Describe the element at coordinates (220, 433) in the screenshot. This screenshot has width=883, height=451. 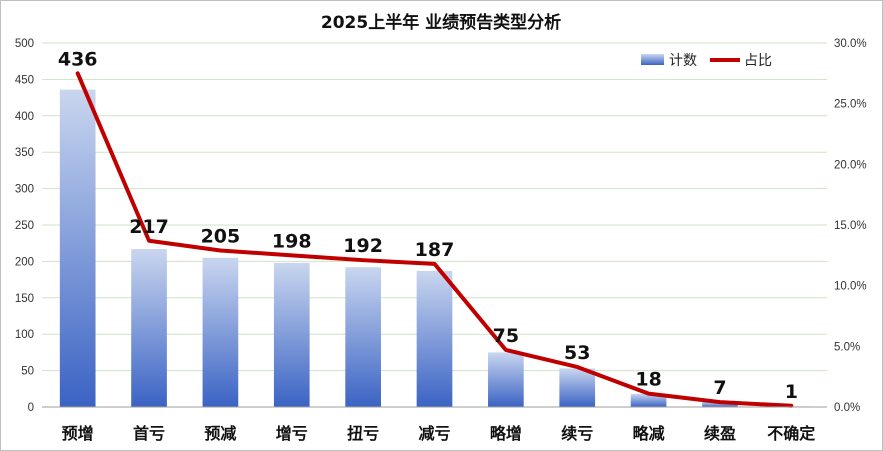
I see `x-tick-label: 预减` at that location.